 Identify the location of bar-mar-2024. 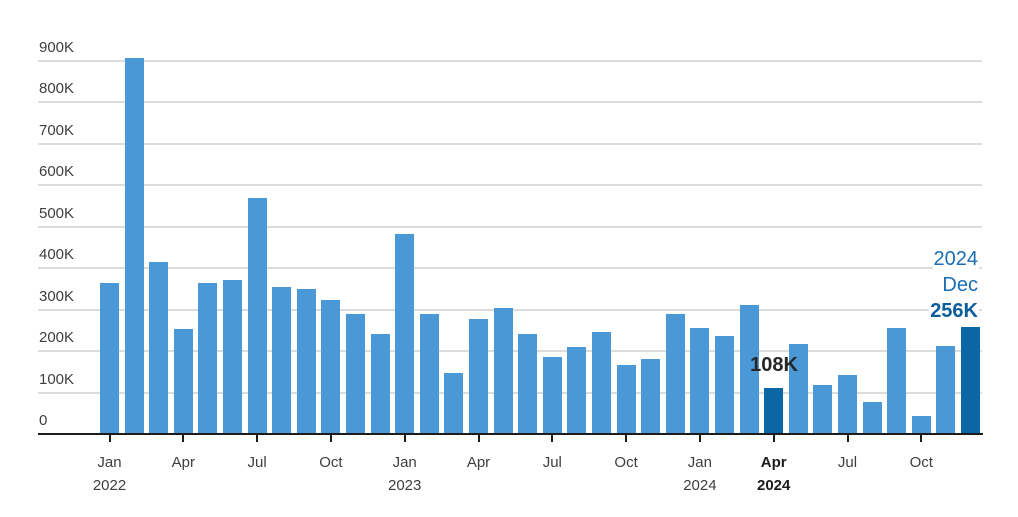
(749, 369).